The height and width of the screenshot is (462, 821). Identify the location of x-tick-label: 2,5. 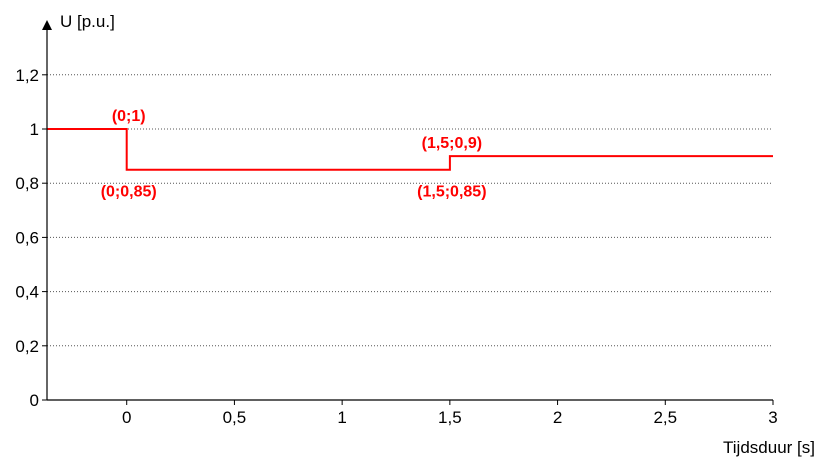
(665, 417).